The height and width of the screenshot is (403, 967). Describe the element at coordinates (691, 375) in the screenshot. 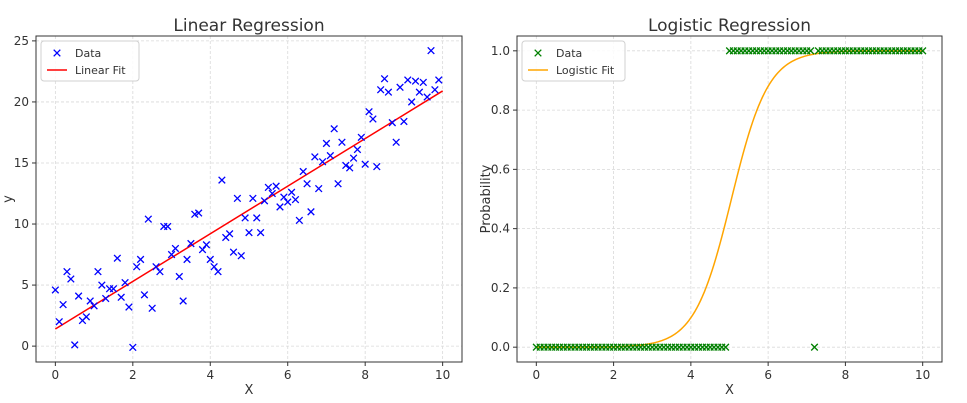

I see `x-tick-label: 4` at that location.